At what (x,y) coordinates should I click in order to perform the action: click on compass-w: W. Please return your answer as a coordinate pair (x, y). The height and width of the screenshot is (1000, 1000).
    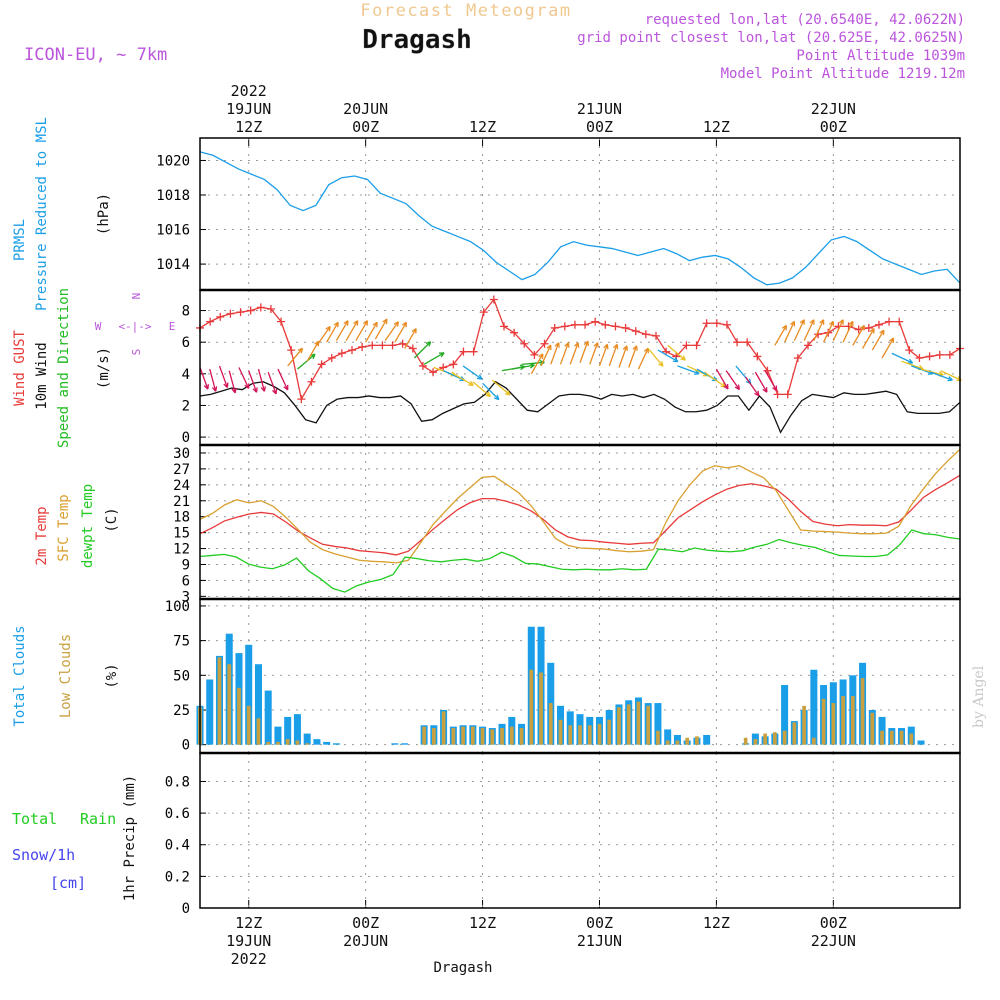
    Looking at the image, I should click on (98, 326).